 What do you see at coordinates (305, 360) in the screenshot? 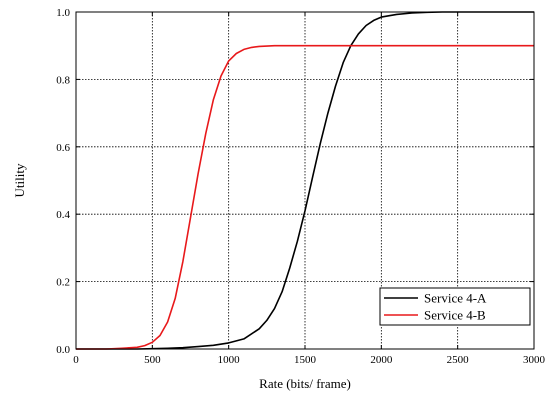
I see `x-tick-label: 1500` at bounding box center [305, 360].